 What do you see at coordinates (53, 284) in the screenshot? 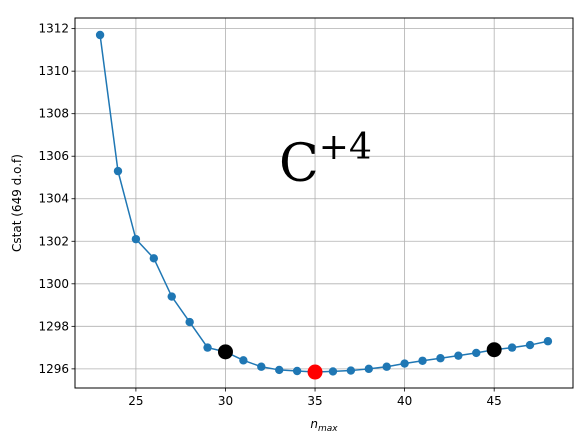
I see `y-tick-label: 1300` at bounding box center [53, 284].